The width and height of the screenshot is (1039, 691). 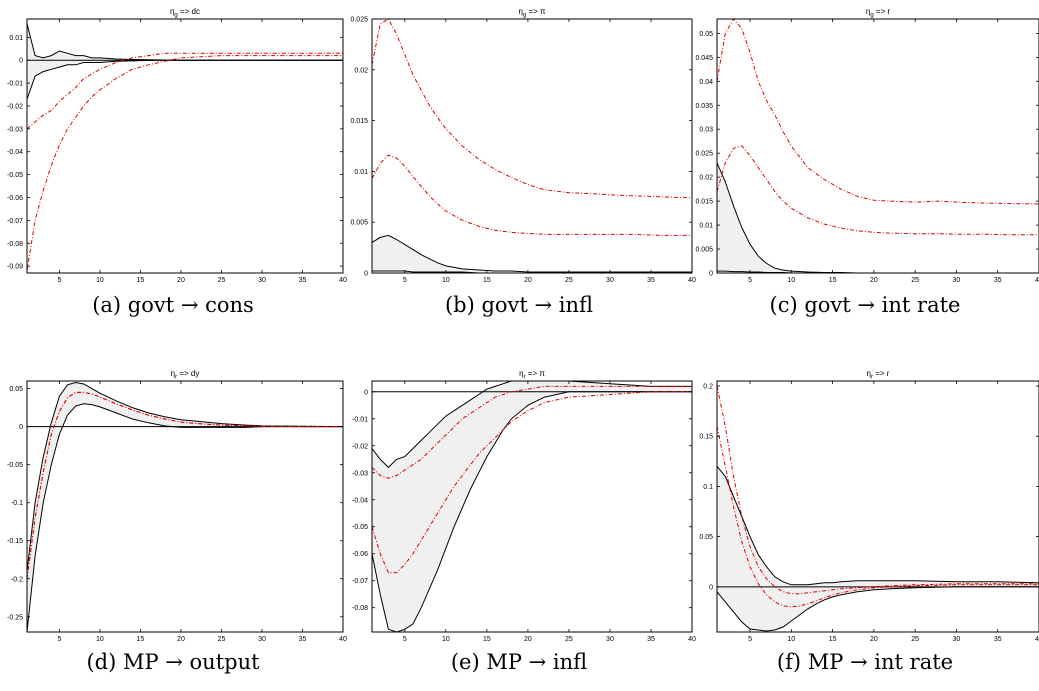 I want to click on panel-title: ηg => π, so click(x=532, y=13).